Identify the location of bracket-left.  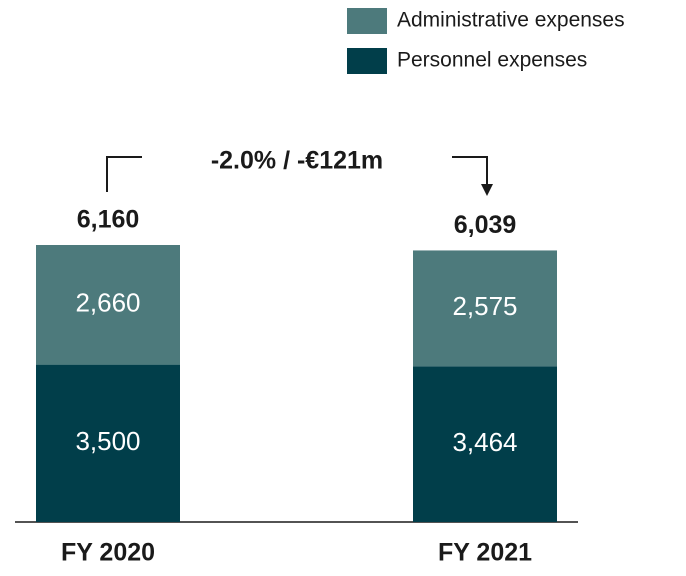
(124, 174).